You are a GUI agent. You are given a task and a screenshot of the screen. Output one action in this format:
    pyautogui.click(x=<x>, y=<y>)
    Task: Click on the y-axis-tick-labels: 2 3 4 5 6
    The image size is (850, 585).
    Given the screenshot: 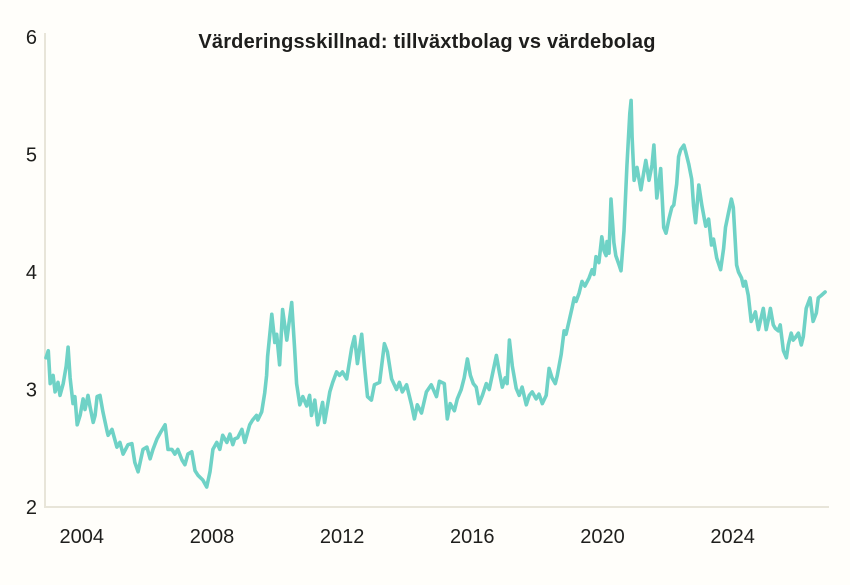 What is the action you would take?
    pyautogui.click(x=31, y=273)
    